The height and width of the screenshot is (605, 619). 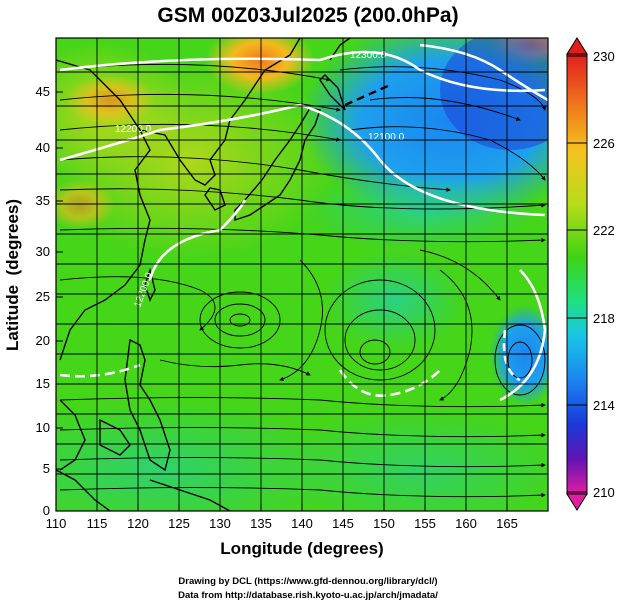 I want to click on contour-12100-se, so click(x=523, y=335).